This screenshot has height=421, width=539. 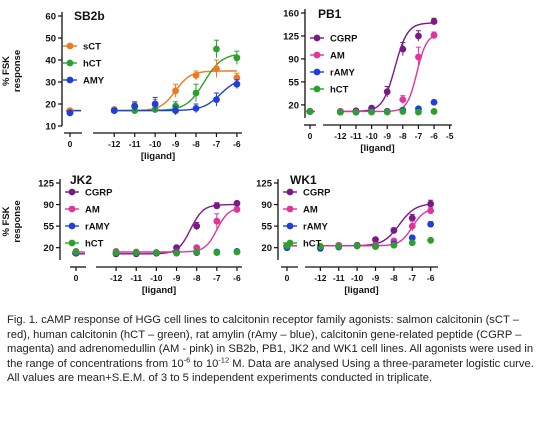 What do you see at coordinates (17, 71) in the screenshot?
I see `y-axis-label: response` at bounding box center [17, 71].